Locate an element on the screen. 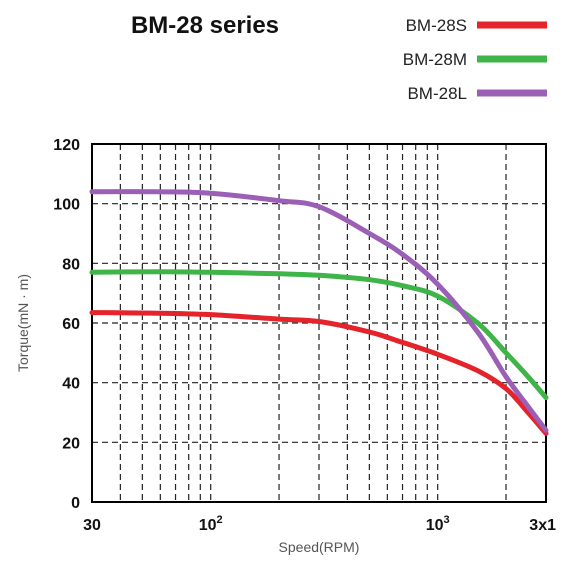 The height and width of the screenshot is (562, 563). y-axis-ticks: 0 20 40 60 80 100 120 is located at coordinates (66, 324).